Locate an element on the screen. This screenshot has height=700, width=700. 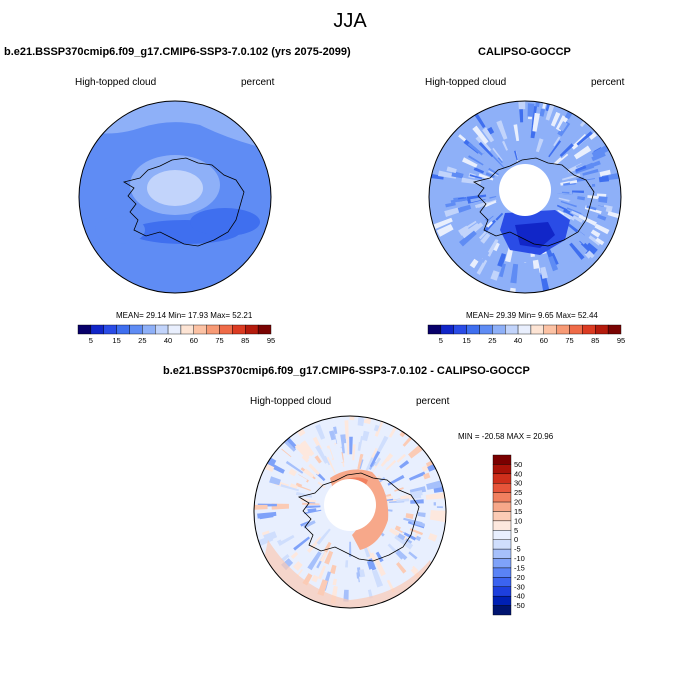
panel2-fill is located at coordinates (525, 197).